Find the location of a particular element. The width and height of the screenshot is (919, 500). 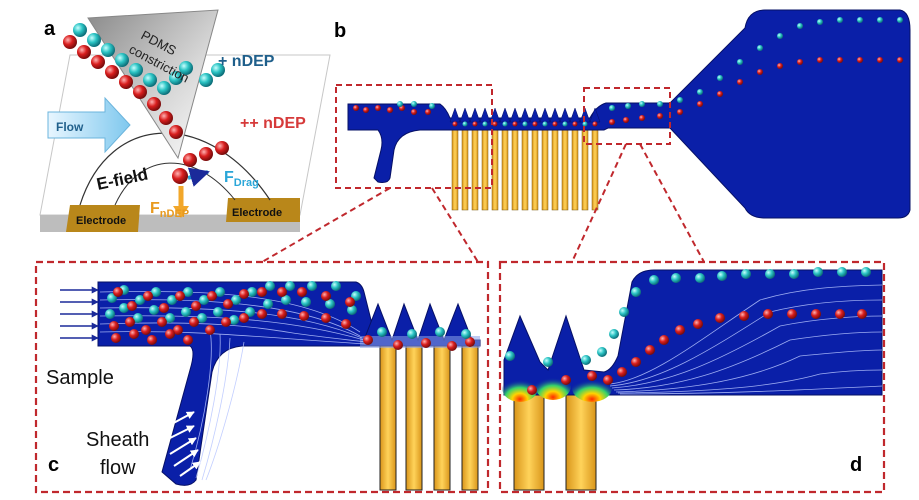

panel-b-electrodes is located at coordinates (525, 165).